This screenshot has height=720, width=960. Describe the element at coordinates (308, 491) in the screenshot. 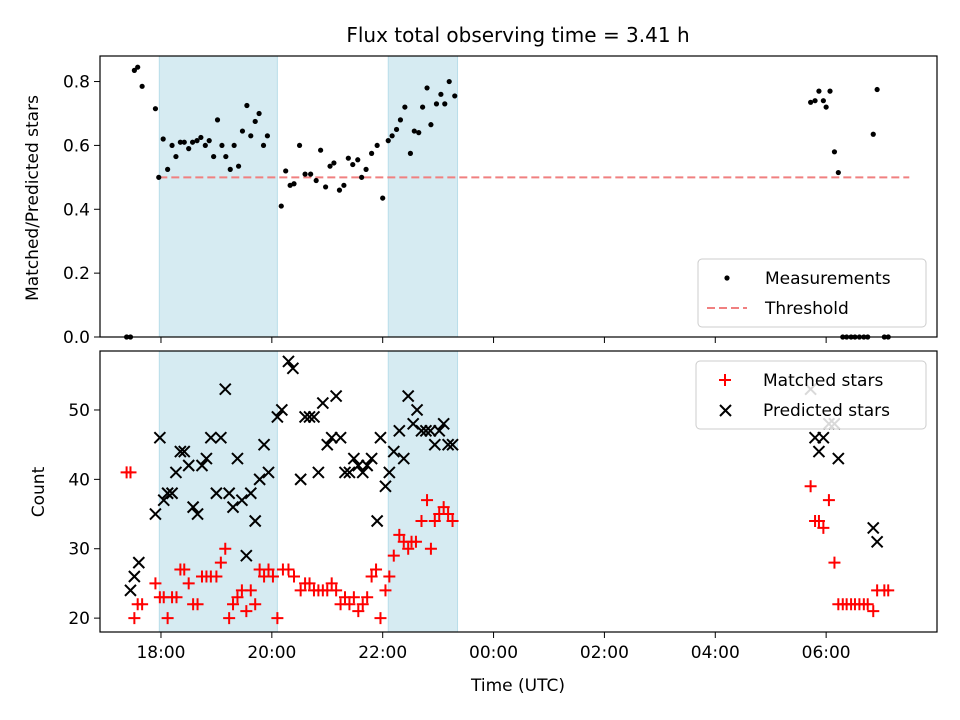

I see `bottom-observing-intervals` at that location.